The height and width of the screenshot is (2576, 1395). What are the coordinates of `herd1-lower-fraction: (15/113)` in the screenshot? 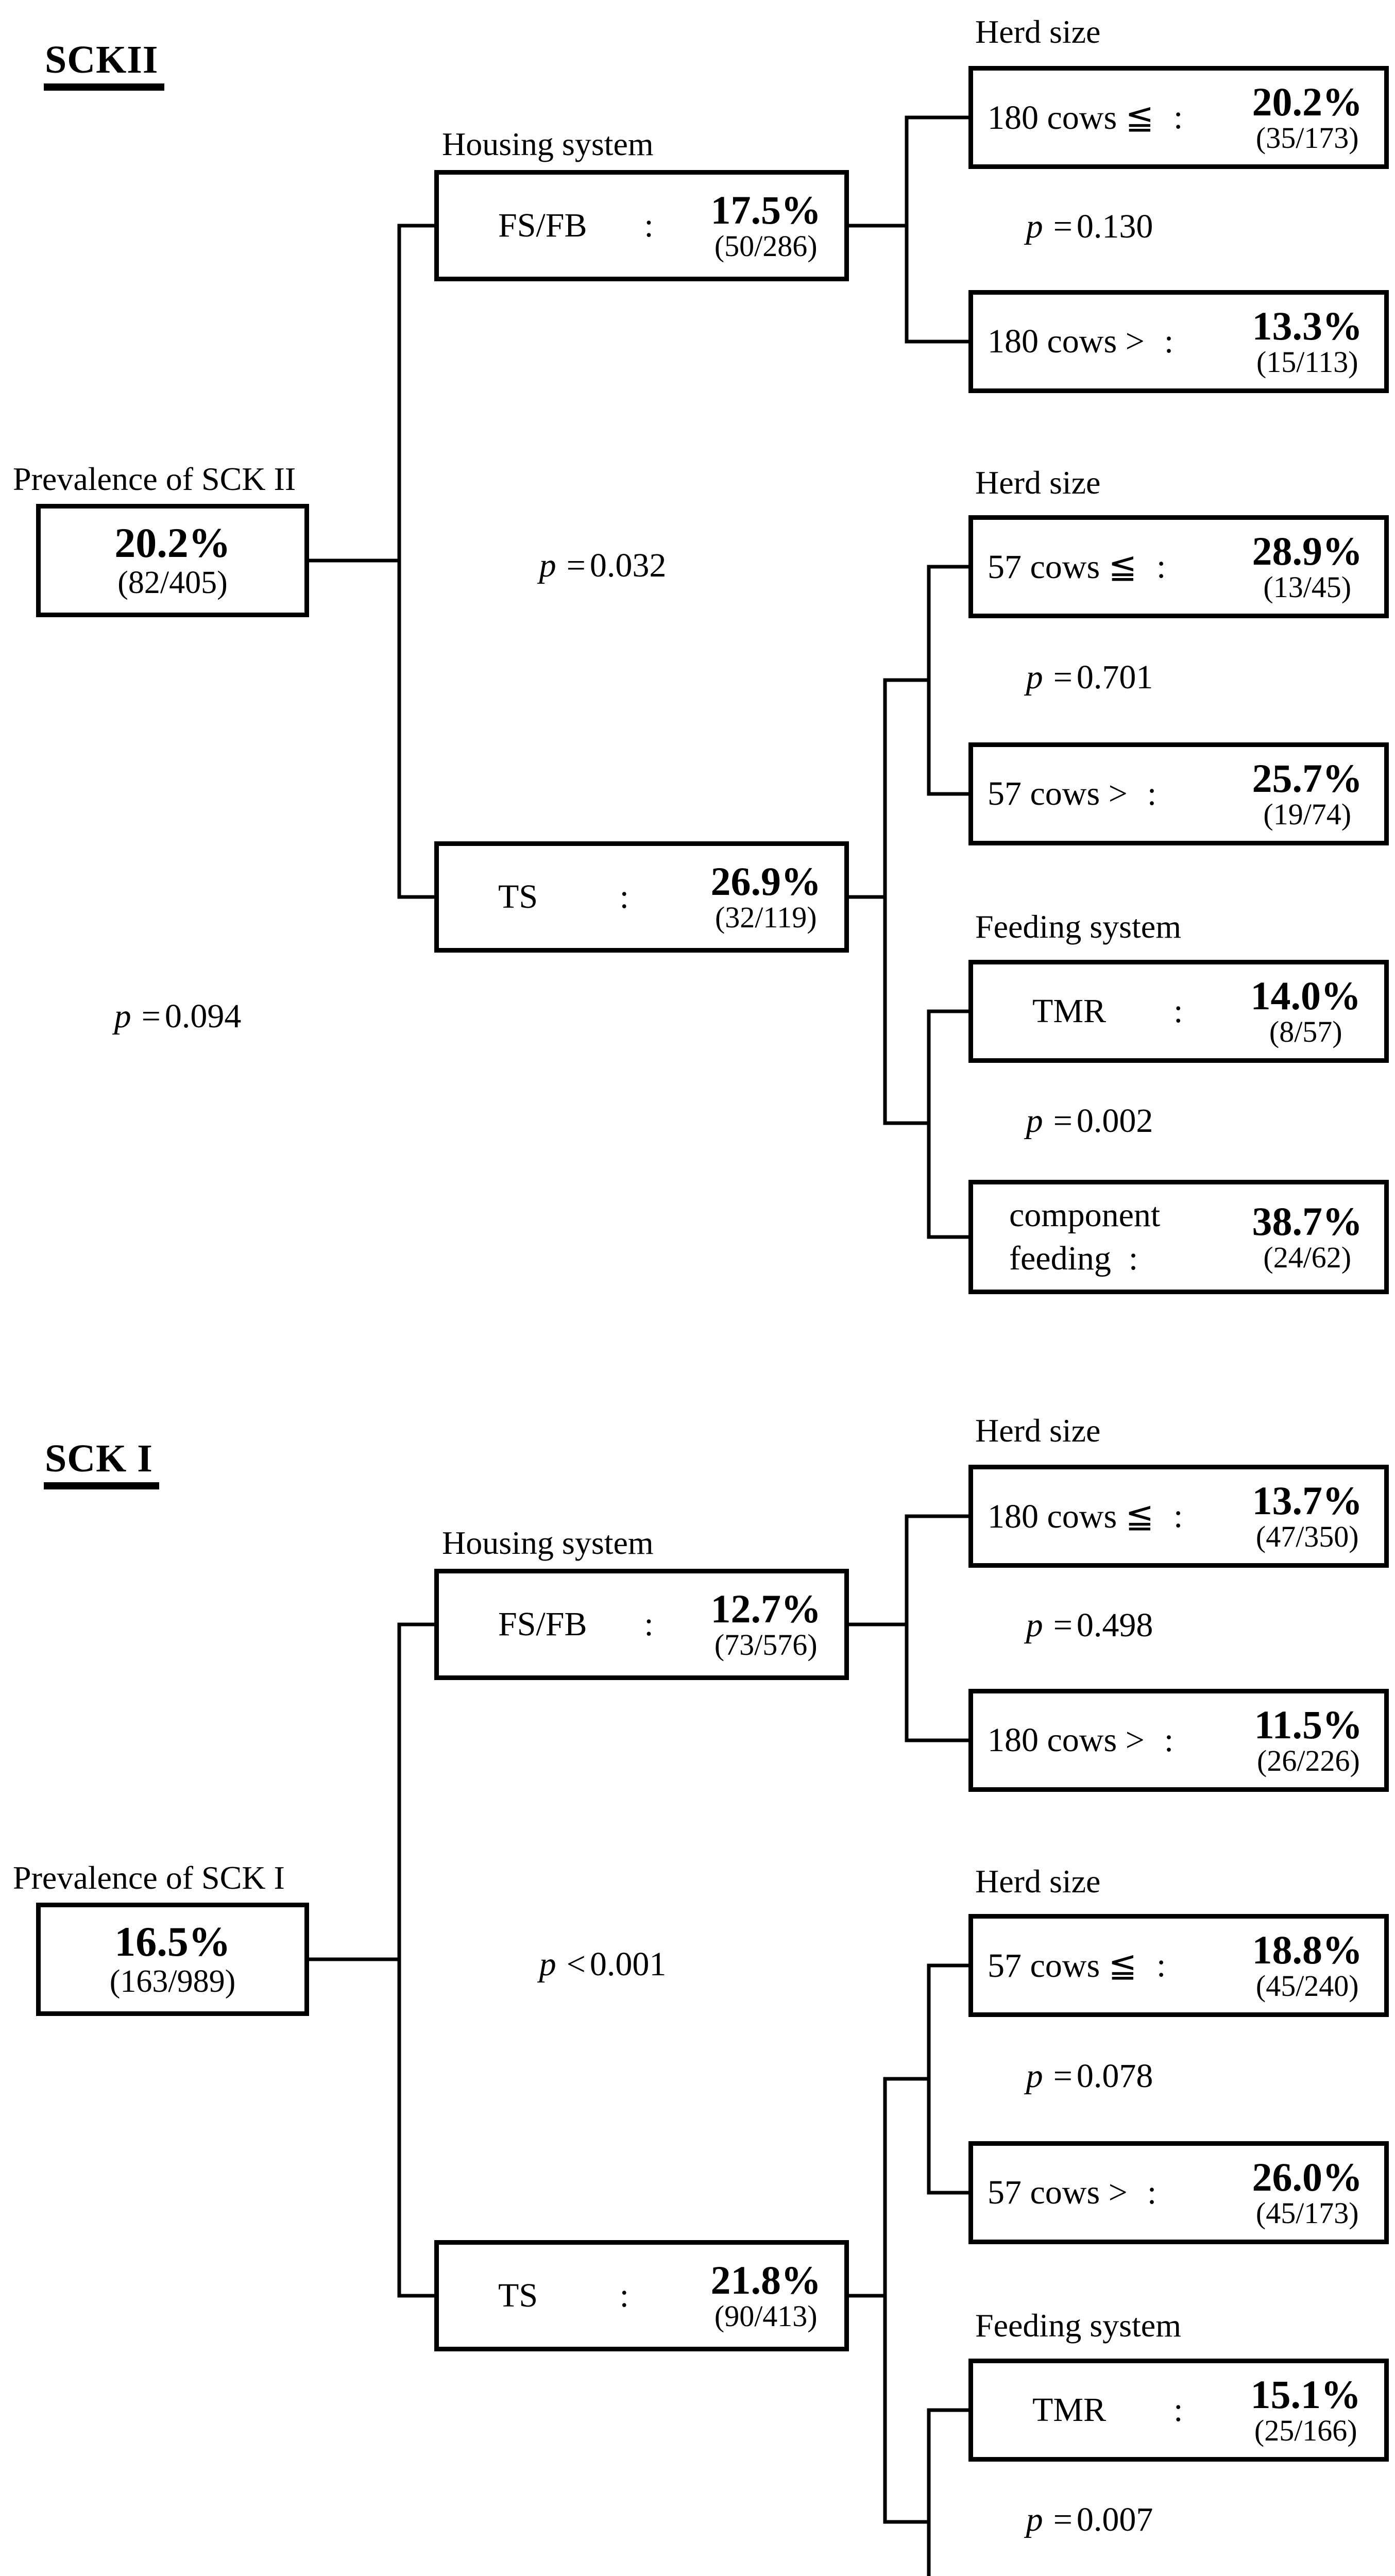 It's located at (1307, 362).